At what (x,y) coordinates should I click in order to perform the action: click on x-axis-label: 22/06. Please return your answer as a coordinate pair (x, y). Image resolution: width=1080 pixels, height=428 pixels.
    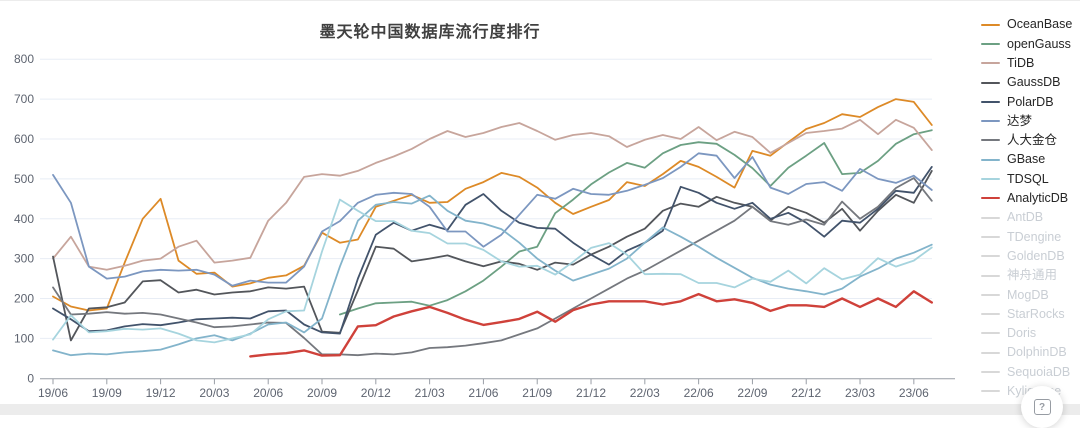
    Looking at the image, I should click on (699, 393).